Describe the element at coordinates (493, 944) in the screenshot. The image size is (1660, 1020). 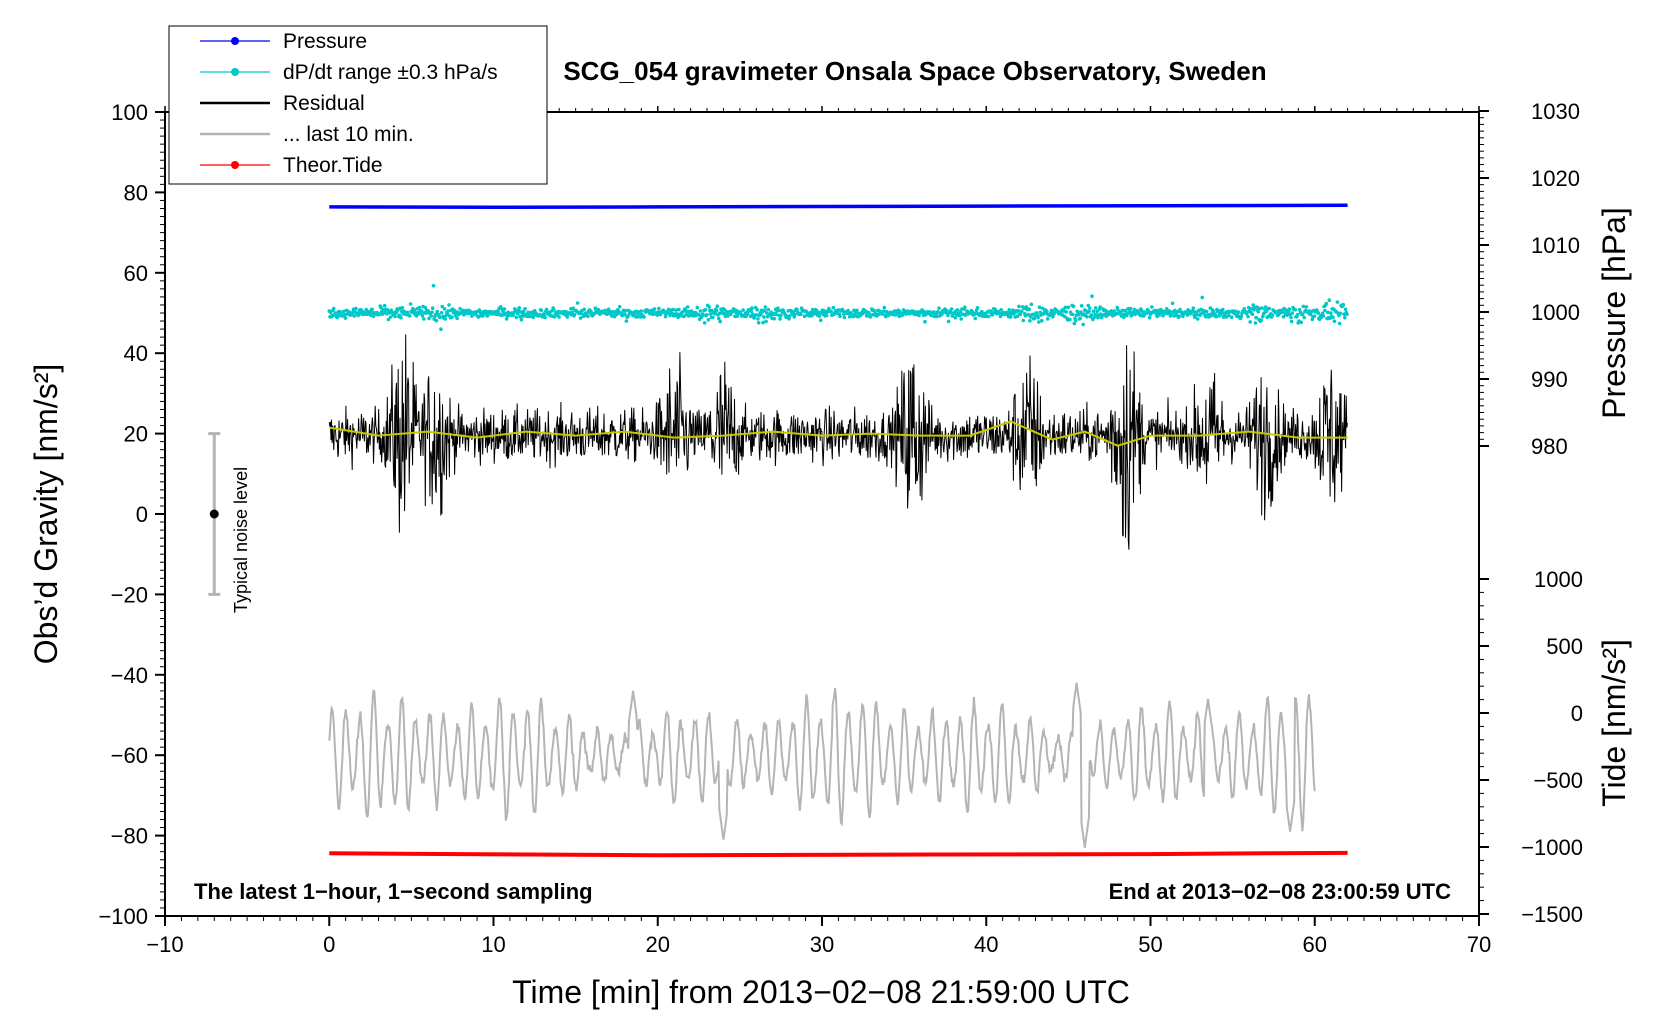
I see `x-tick-label: 10` at that location.